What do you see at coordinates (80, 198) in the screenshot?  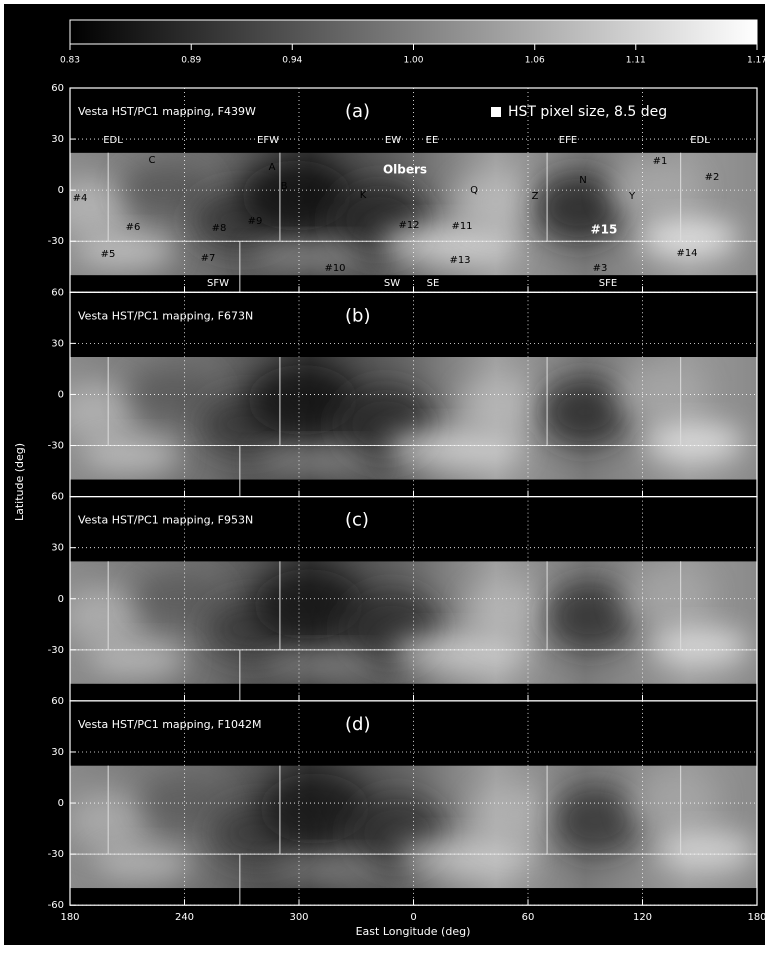 I see `feature-label: #4` at bounding box center [80, 198].